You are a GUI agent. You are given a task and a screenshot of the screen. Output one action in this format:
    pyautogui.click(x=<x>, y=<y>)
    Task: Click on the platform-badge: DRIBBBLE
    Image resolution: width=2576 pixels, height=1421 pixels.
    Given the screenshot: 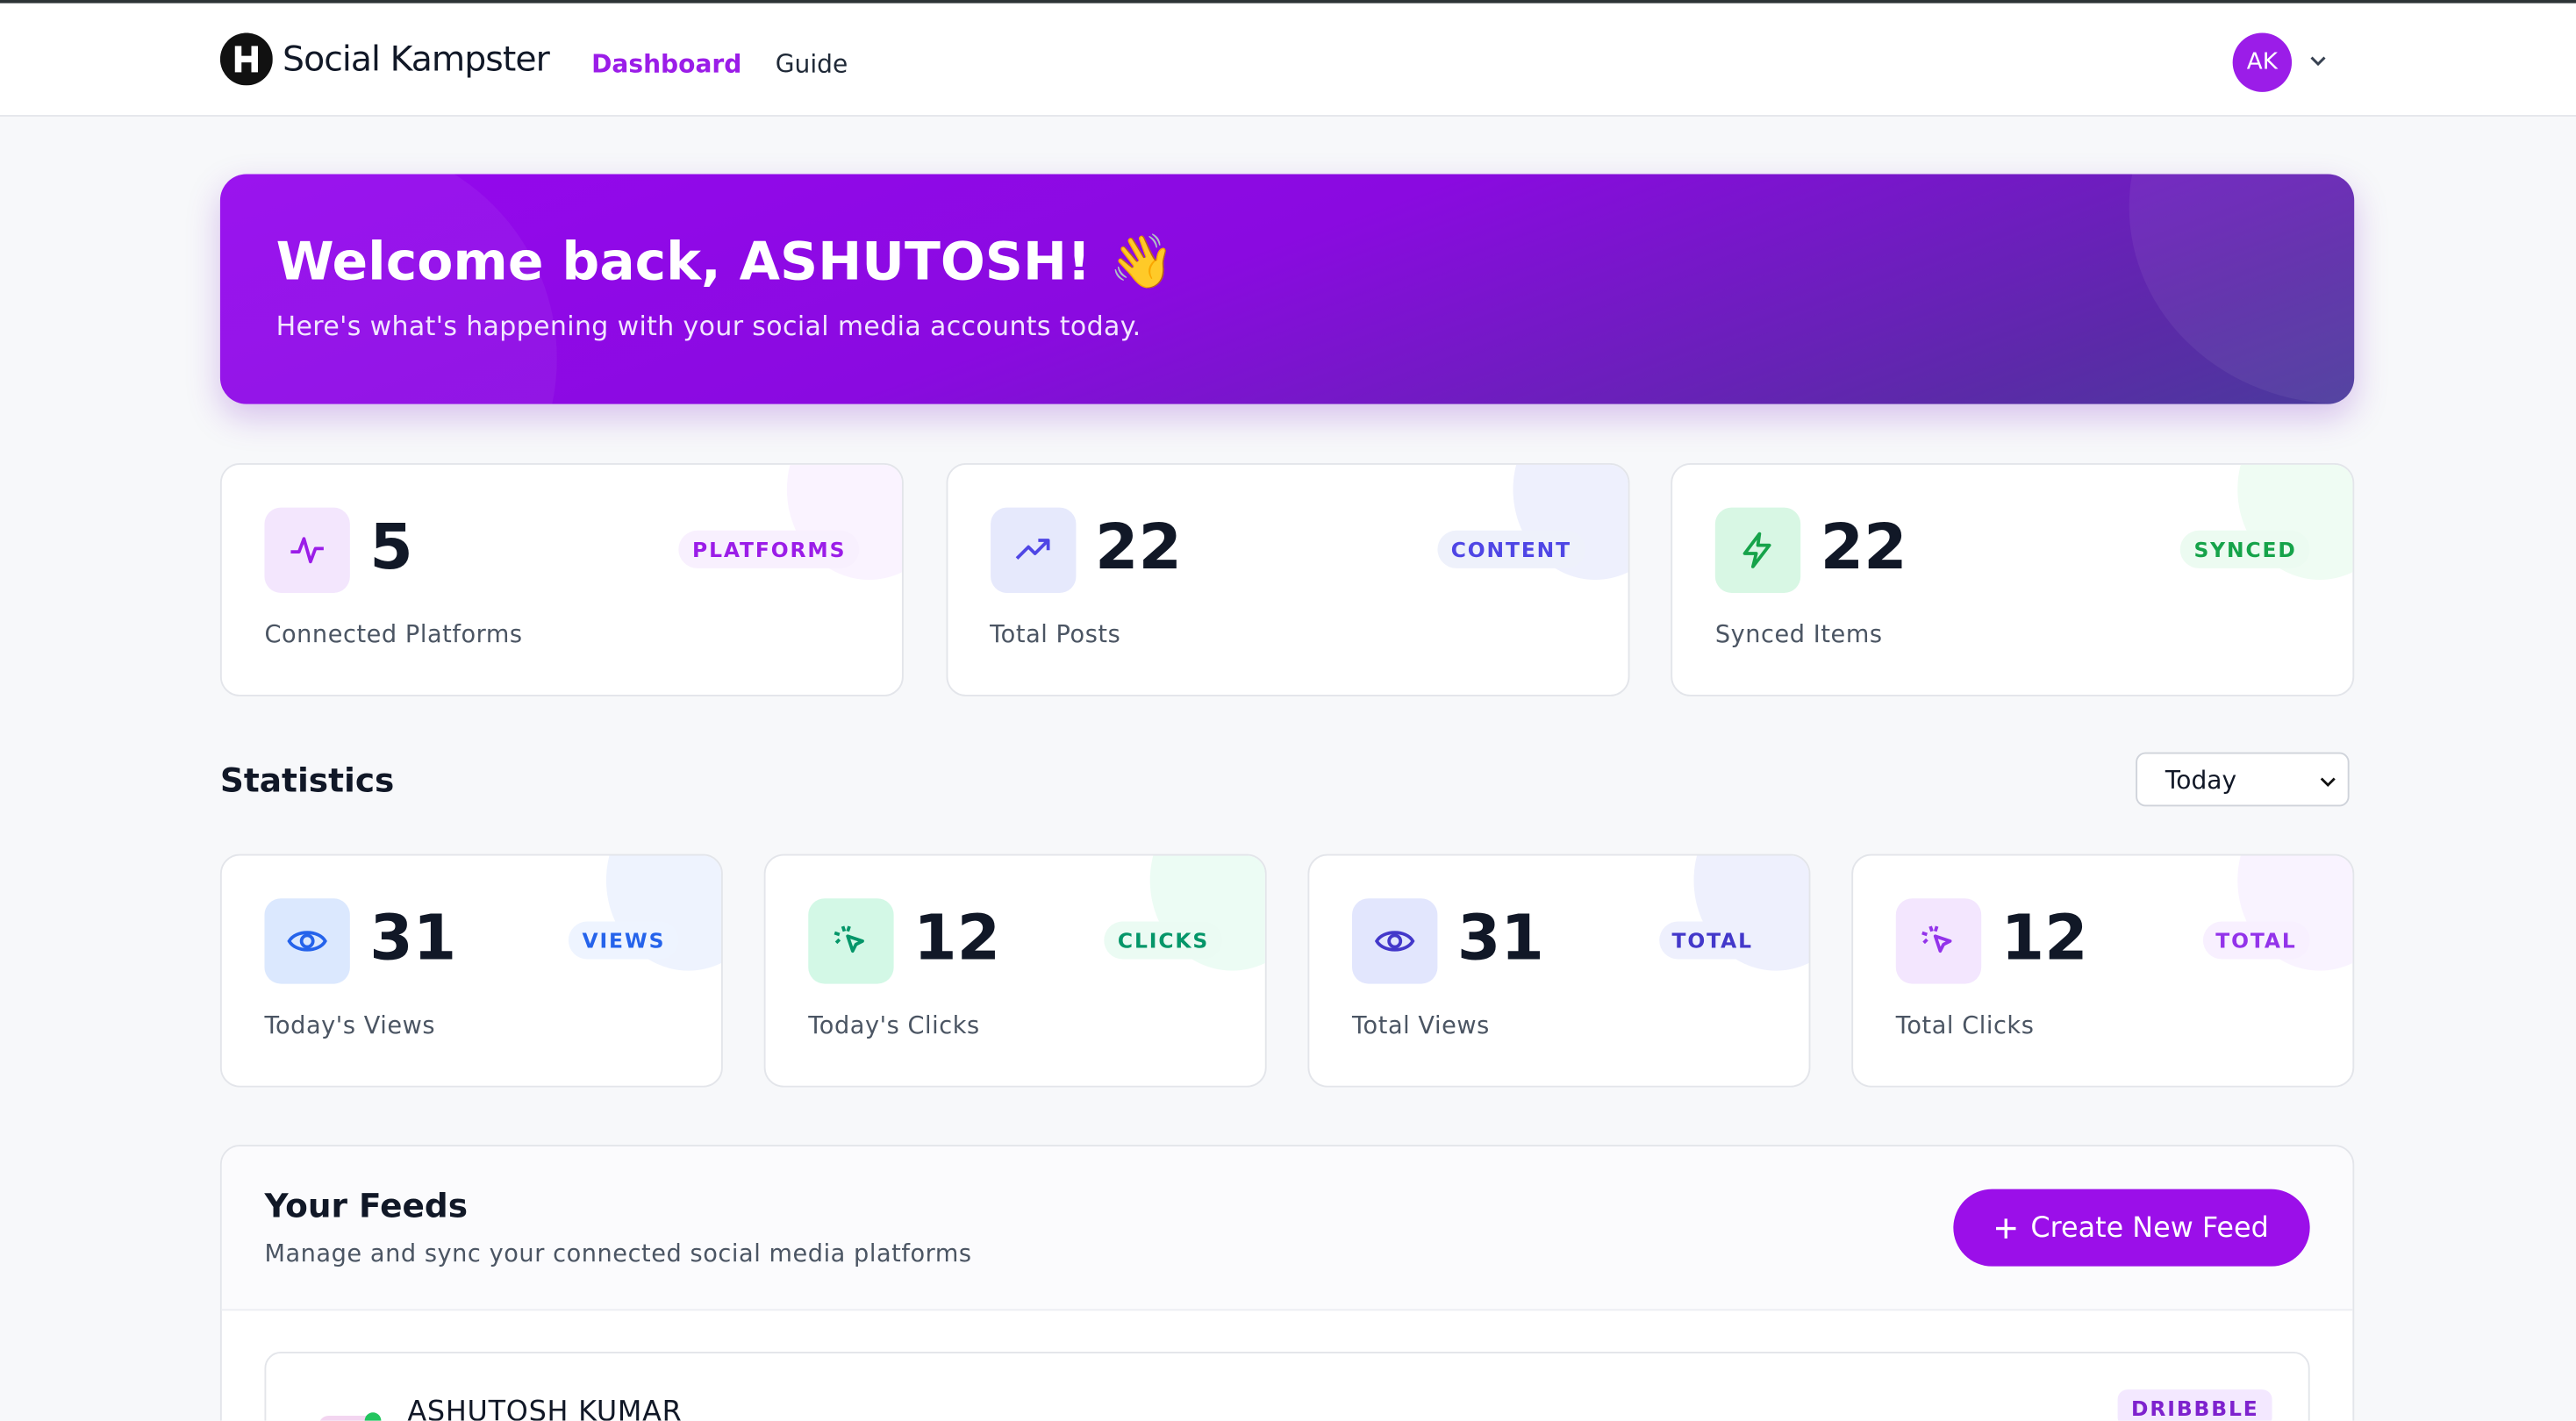 What is the action you would take?
    pyautogui.click(x=2195, y=1405)
    